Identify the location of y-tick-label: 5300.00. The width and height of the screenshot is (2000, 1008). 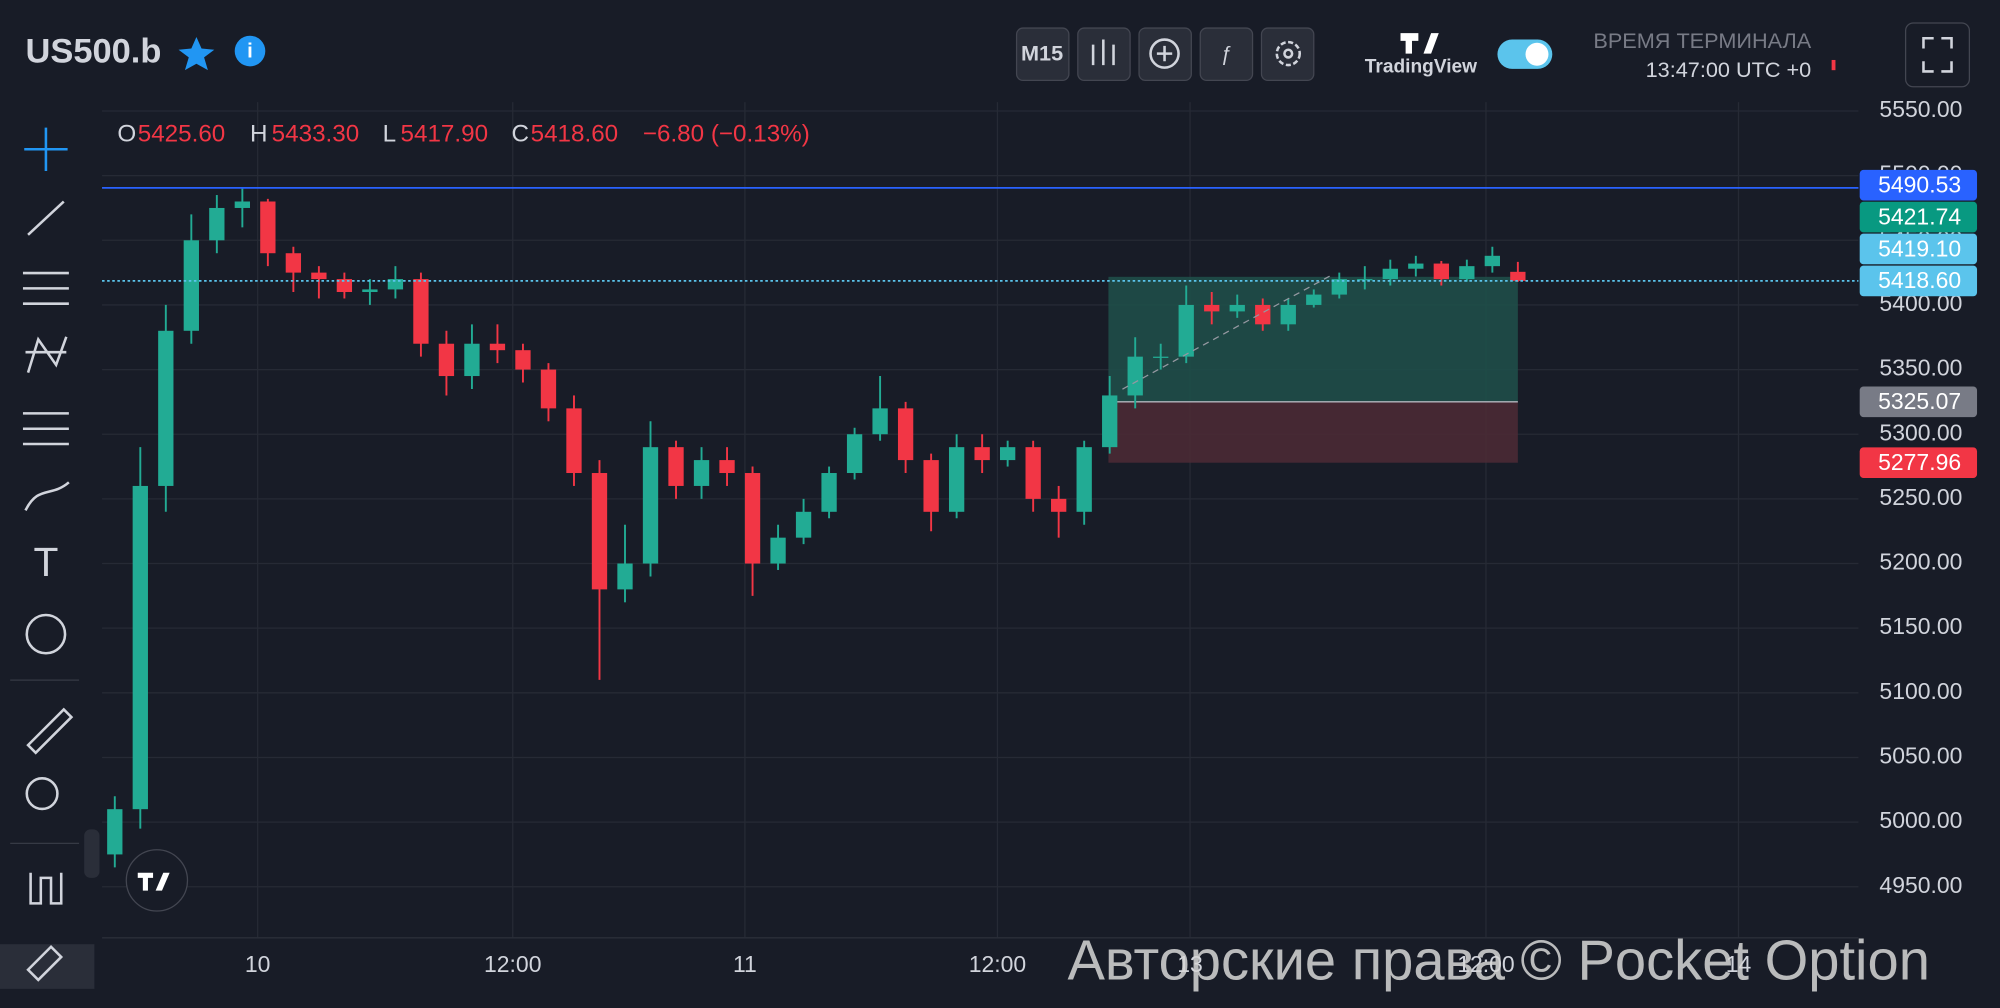
(1920, 432).